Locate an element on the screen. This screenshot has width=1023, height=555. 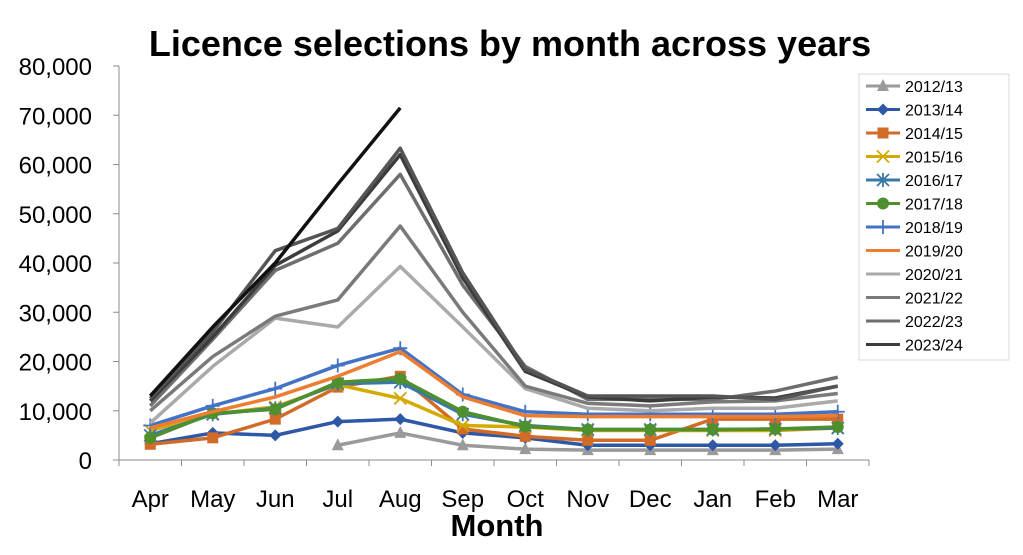
legend-entry: 2016/17 is located at coordinates (914, 181).